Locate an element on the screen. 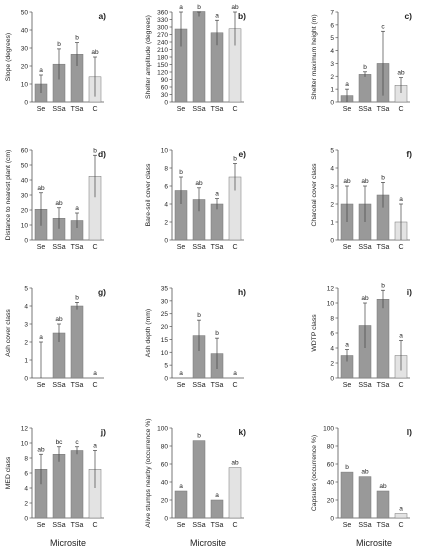 The width and height of the screenshot is (431, 550). p5-sig-letter-C: b is located at coordinates (235, 159).